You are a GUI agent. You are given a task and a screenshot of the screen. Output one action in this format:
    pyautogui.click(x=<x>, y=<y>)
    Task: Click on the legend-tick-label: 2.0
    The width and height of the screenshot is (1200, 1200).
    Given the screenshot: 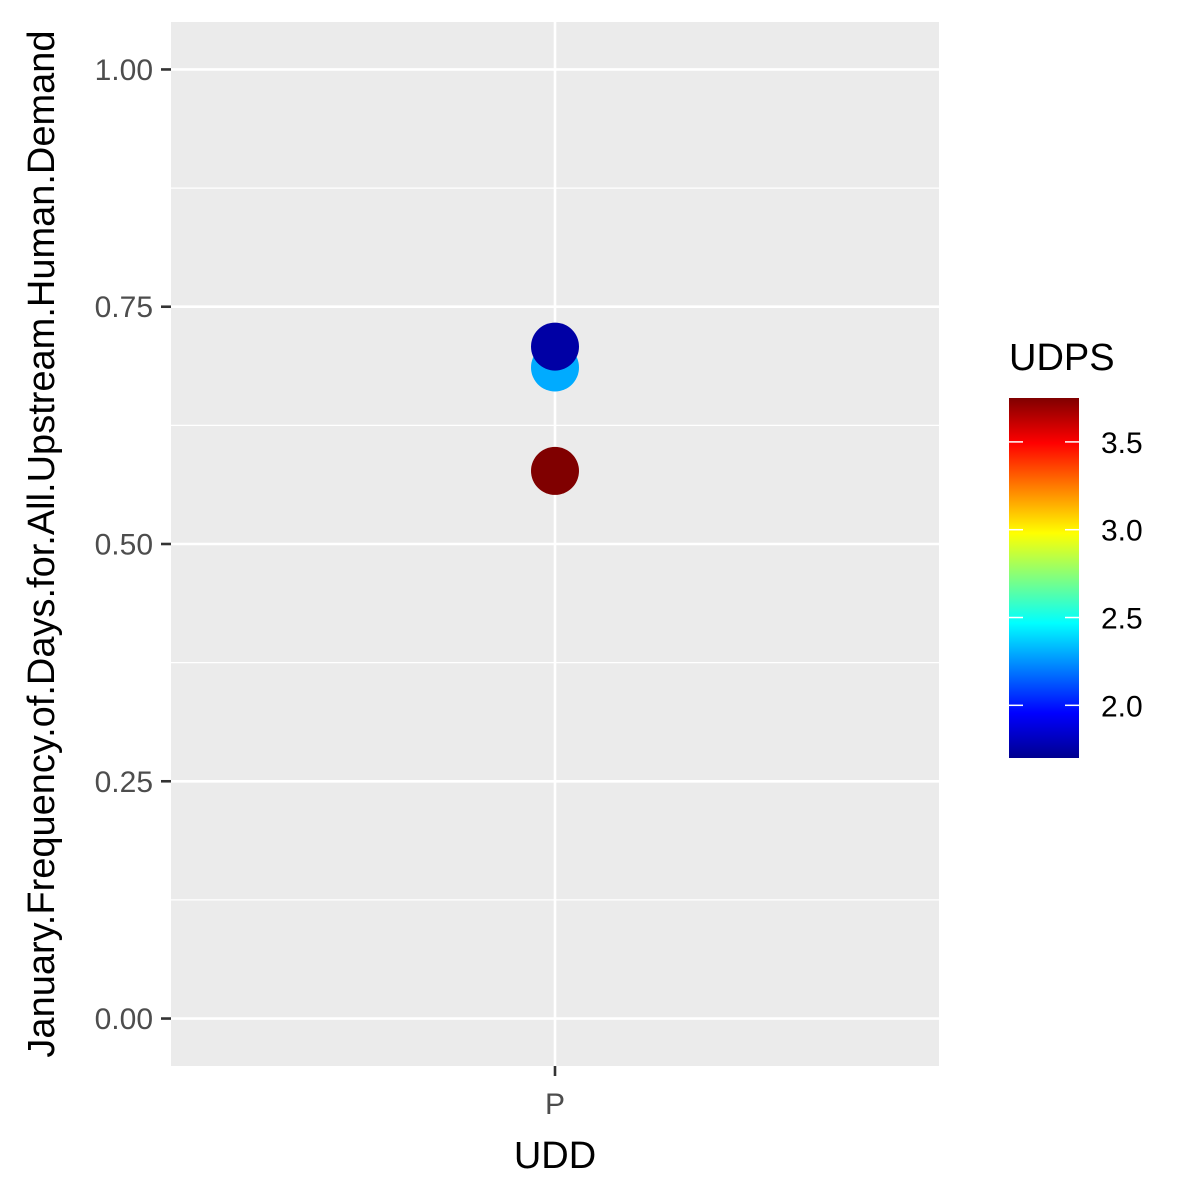 What is the action you would take?
    pyautogui.click(x=1122, y=706)
    